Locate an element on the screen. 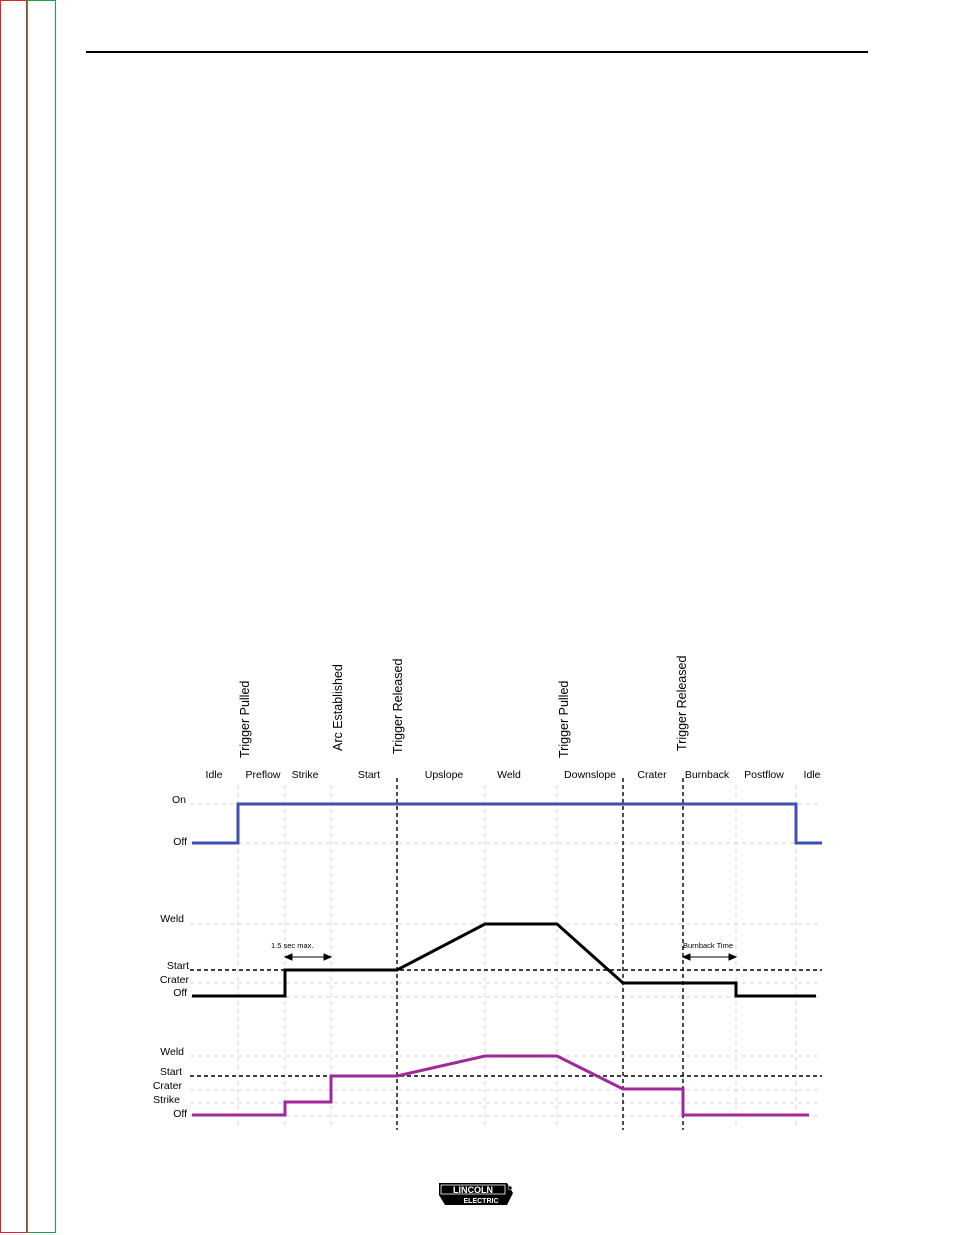  phase-label-weld: Weld is located at coordinates (509, 775).